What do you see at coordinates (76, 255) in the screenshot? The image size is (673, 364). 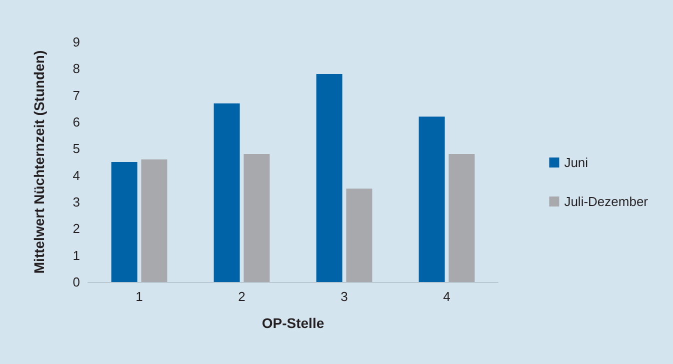 I see `y-tick-label: 1` at bounding box center [76, 255].